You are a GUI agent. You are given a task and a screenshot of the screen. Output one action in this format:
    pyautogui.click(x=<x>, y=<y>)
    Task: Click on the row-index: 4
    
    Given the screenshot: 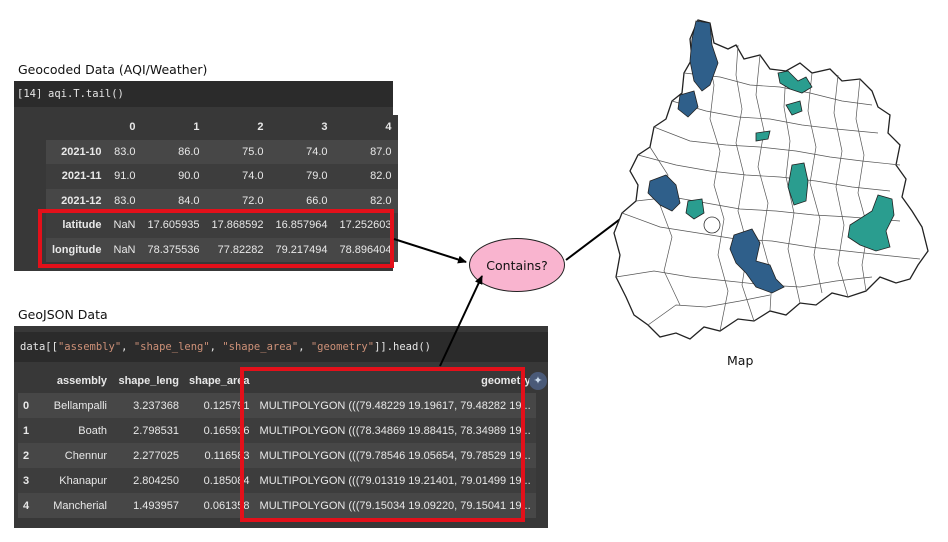 What is the action you would take?
    pyautogui.click(x=26, y=505)
    